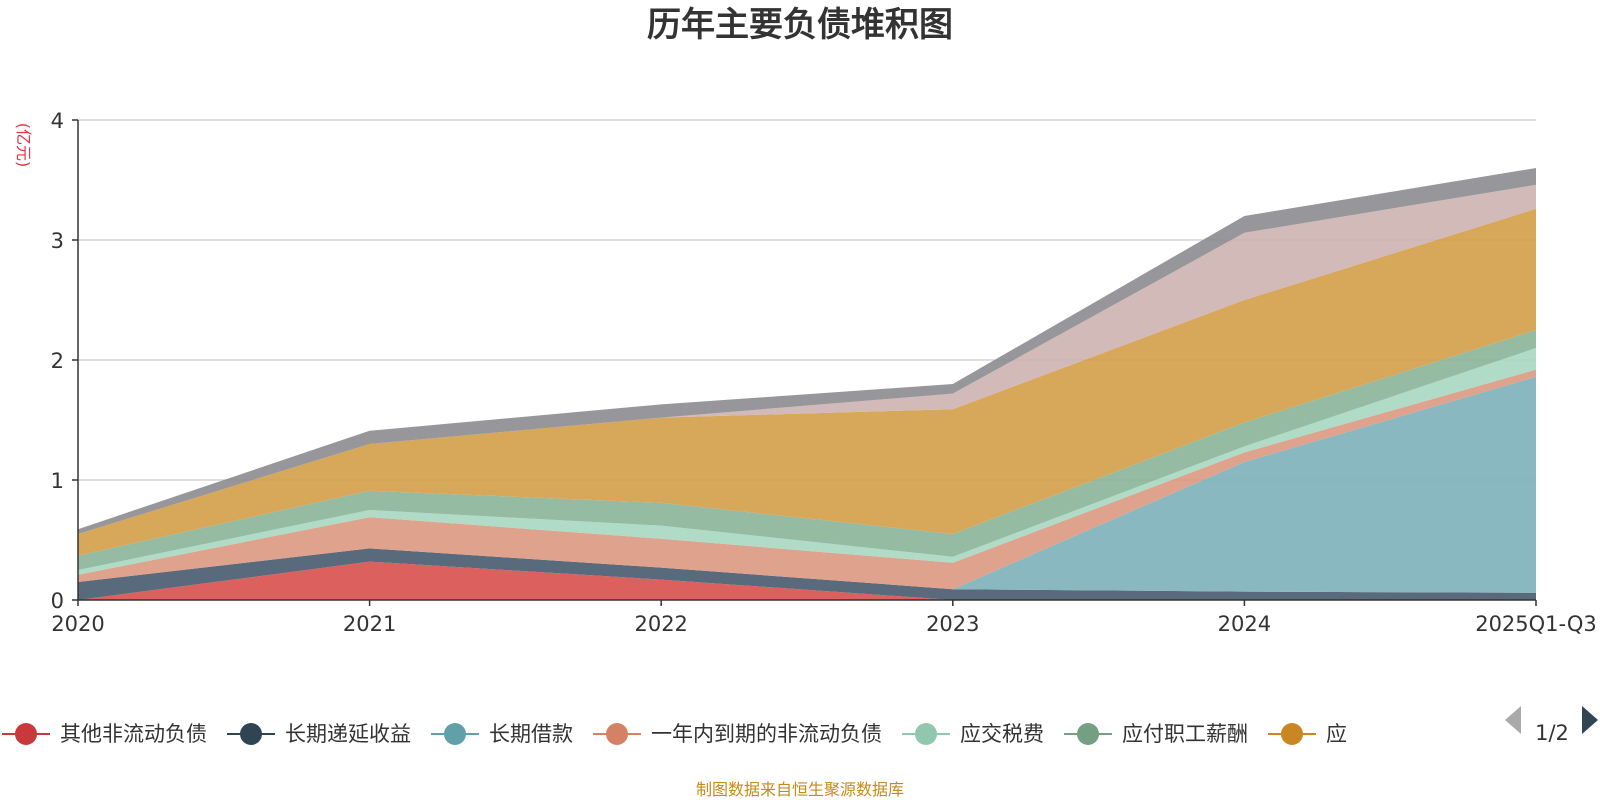 The height and width of the screenshot is (800, 1600). I want to click on legend-next-page-icon, so click(1590, 720).